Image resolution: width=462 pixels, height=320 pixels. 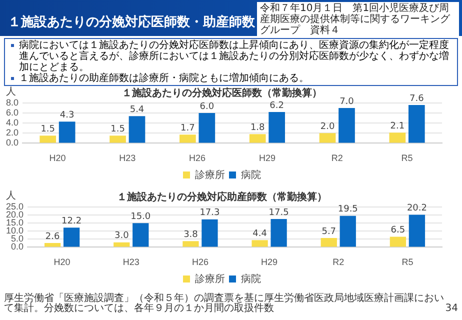 I want to click on data-label: 7.6, so click(x=416, y=99).